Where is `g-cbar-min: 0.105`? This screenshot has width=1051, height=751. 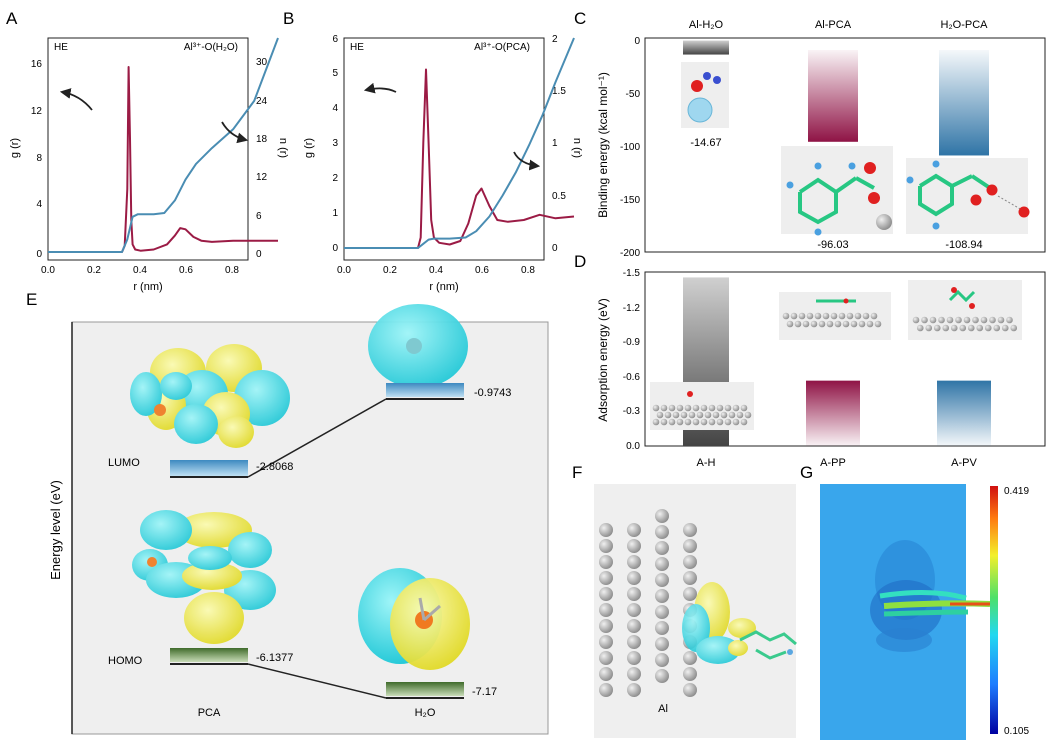 g-cbar-min: 0.105 is located at coordinates (1016, 731).